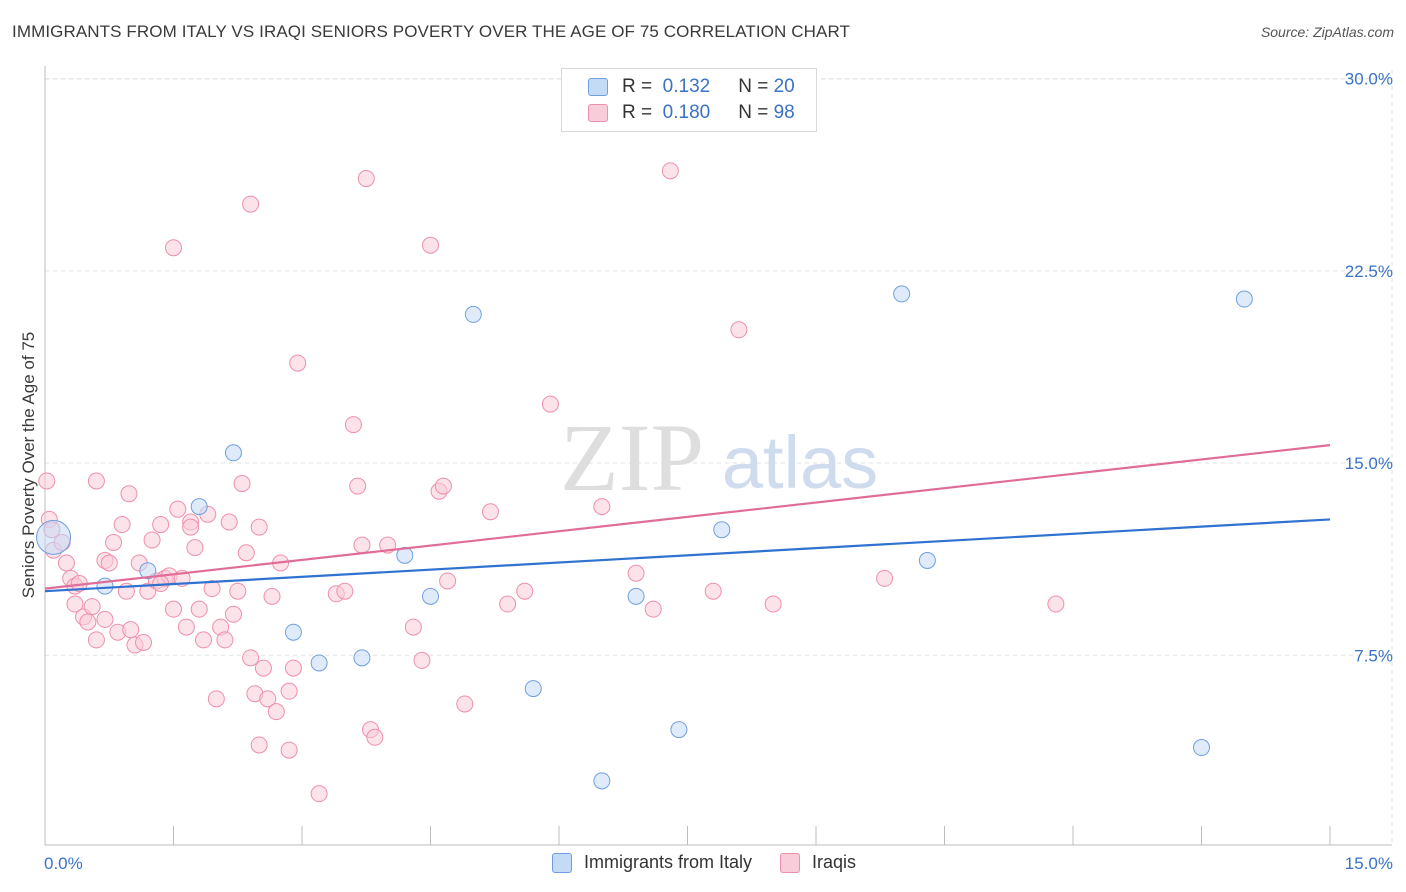 The width and height of the screenshot is (1406, 892). What do you see at coordinates (668, 862) in the screenshot?
I see `legend-label-italy: Immigrants from Italy` at bounding box center [668, 862].